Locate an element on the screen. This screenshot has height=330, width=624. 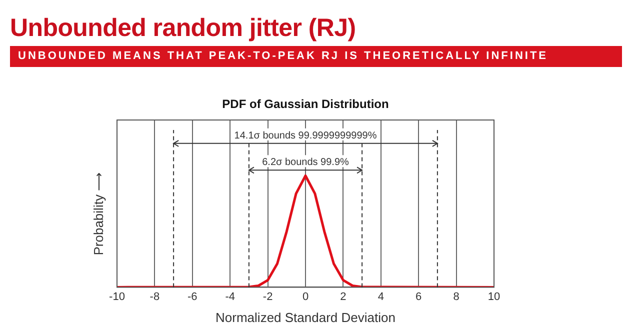
x-tick-label: -10 is located at coordinates (117, 296).